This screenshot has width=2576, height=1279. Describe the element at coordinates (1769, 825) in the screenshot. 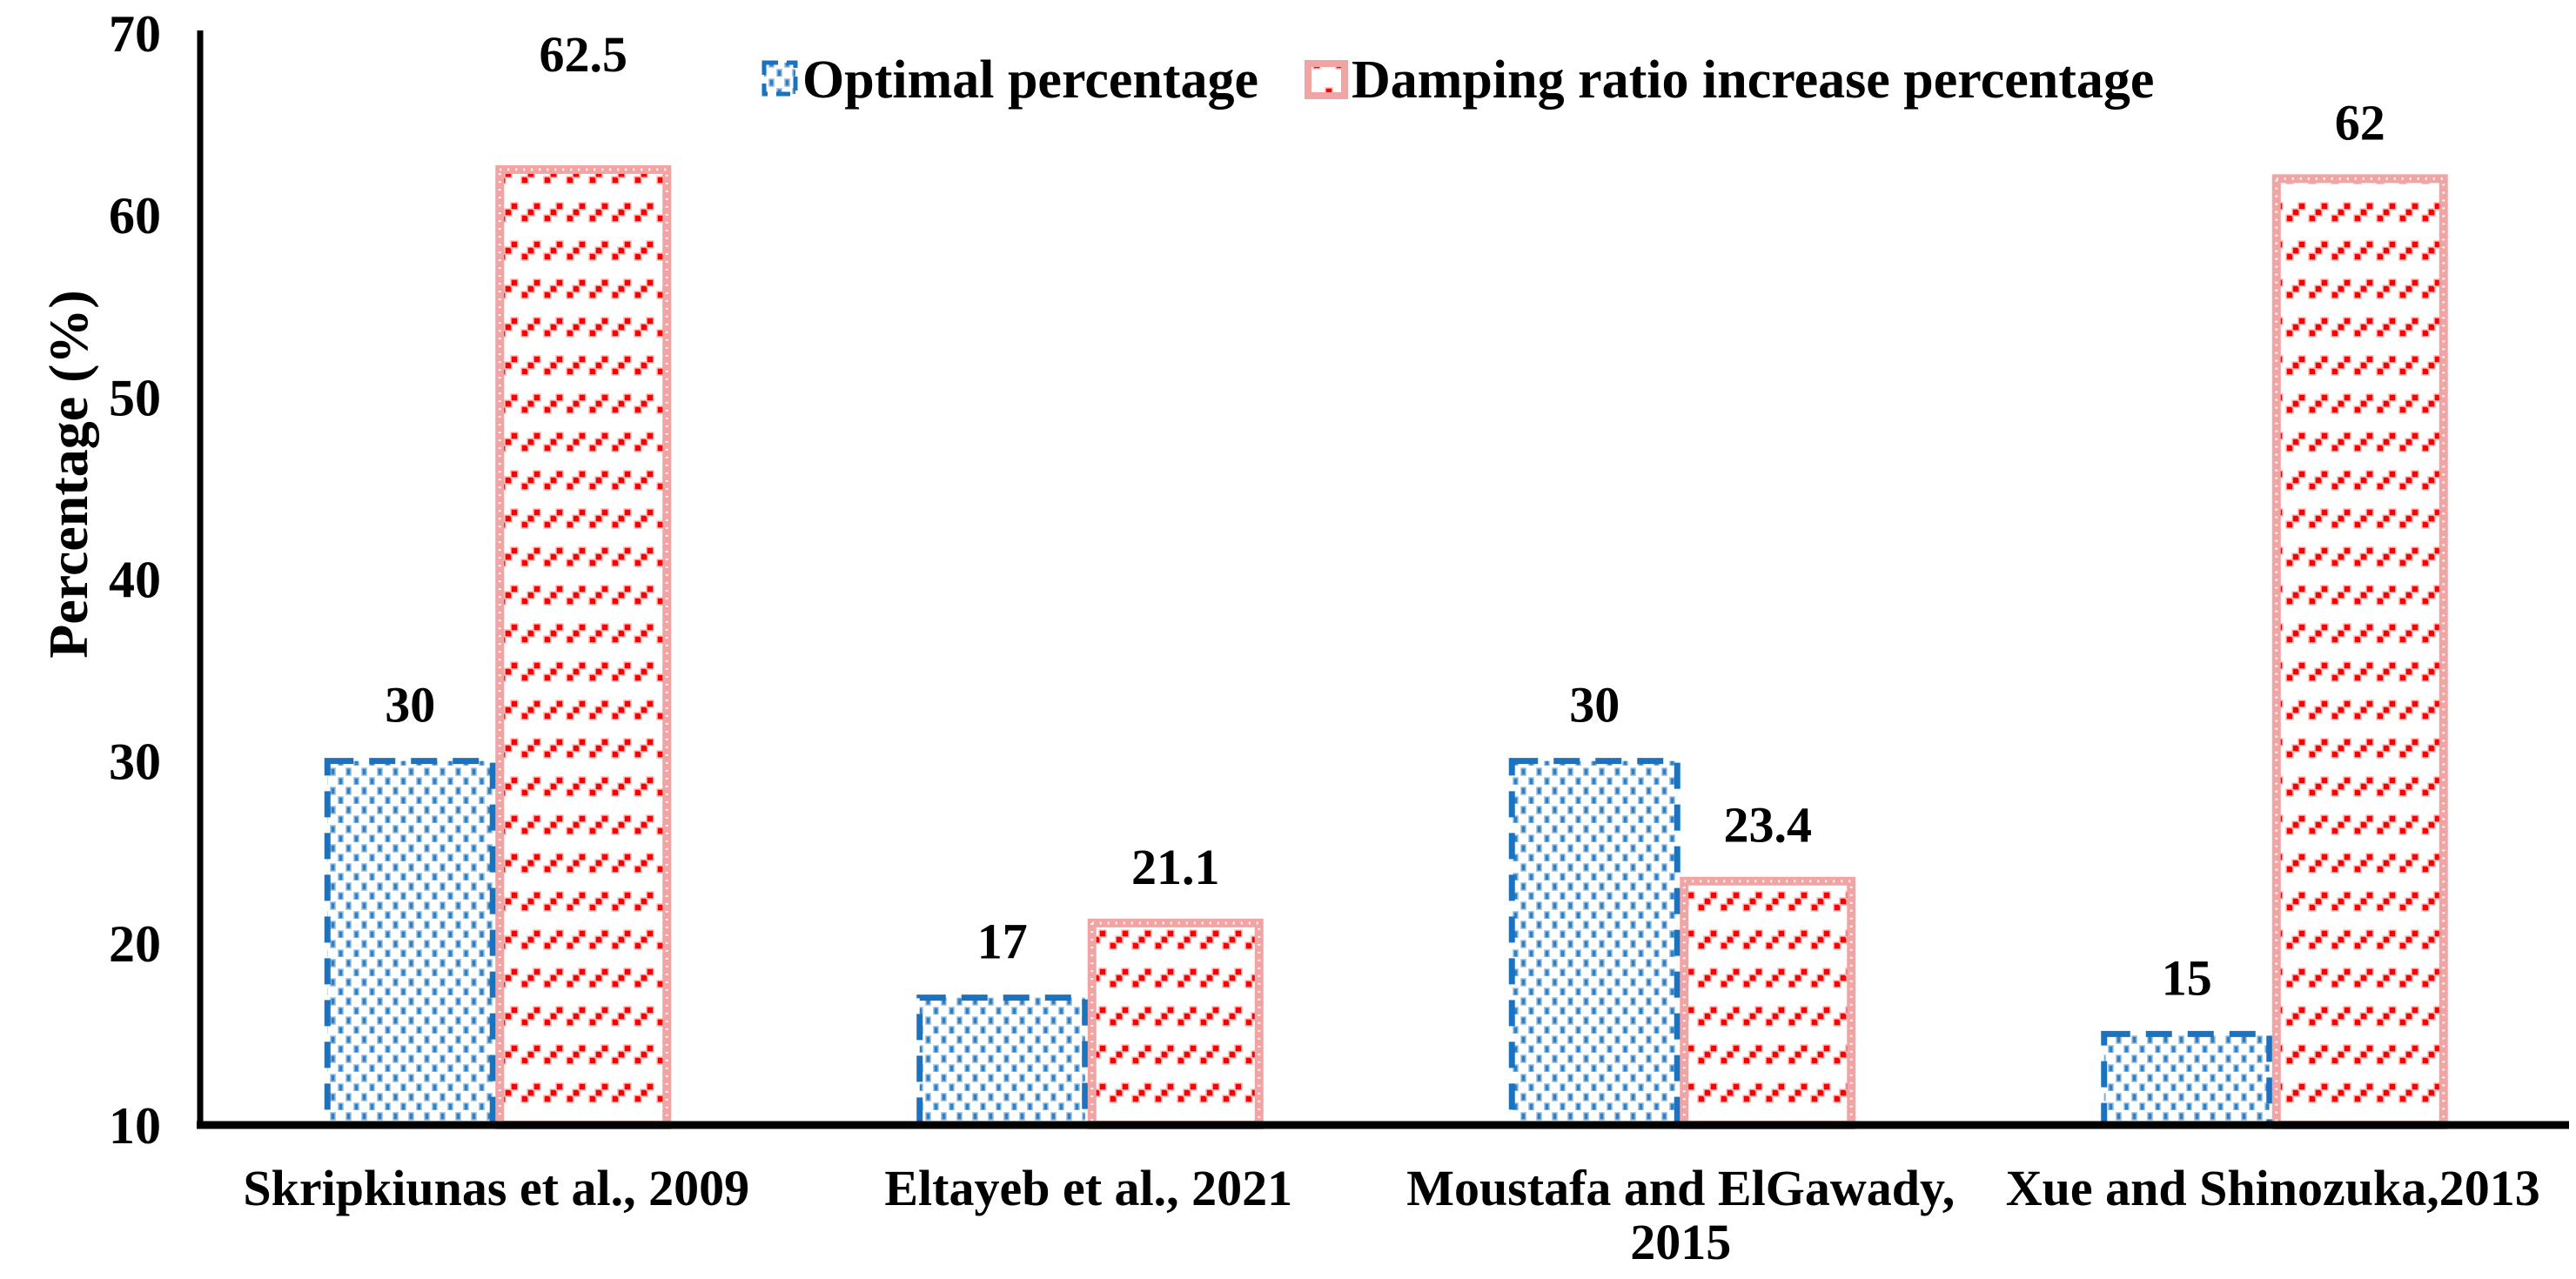

I see `data-label: 23.4` at that location.